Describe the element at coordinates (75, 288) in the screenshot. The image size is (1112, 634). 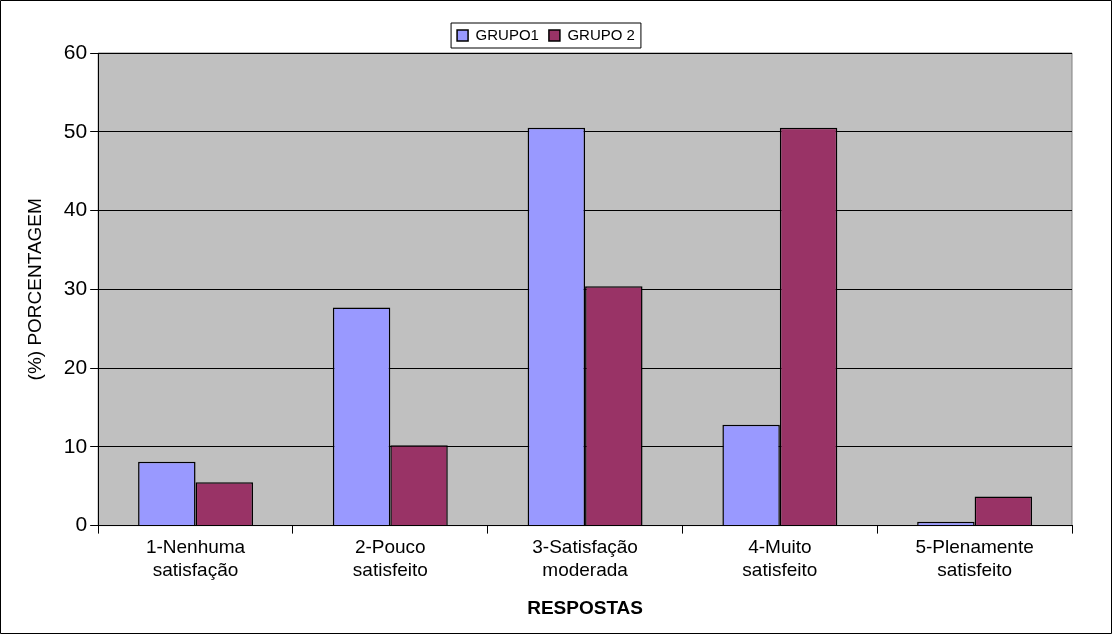
I see `y-tick-label: 30` at that location.